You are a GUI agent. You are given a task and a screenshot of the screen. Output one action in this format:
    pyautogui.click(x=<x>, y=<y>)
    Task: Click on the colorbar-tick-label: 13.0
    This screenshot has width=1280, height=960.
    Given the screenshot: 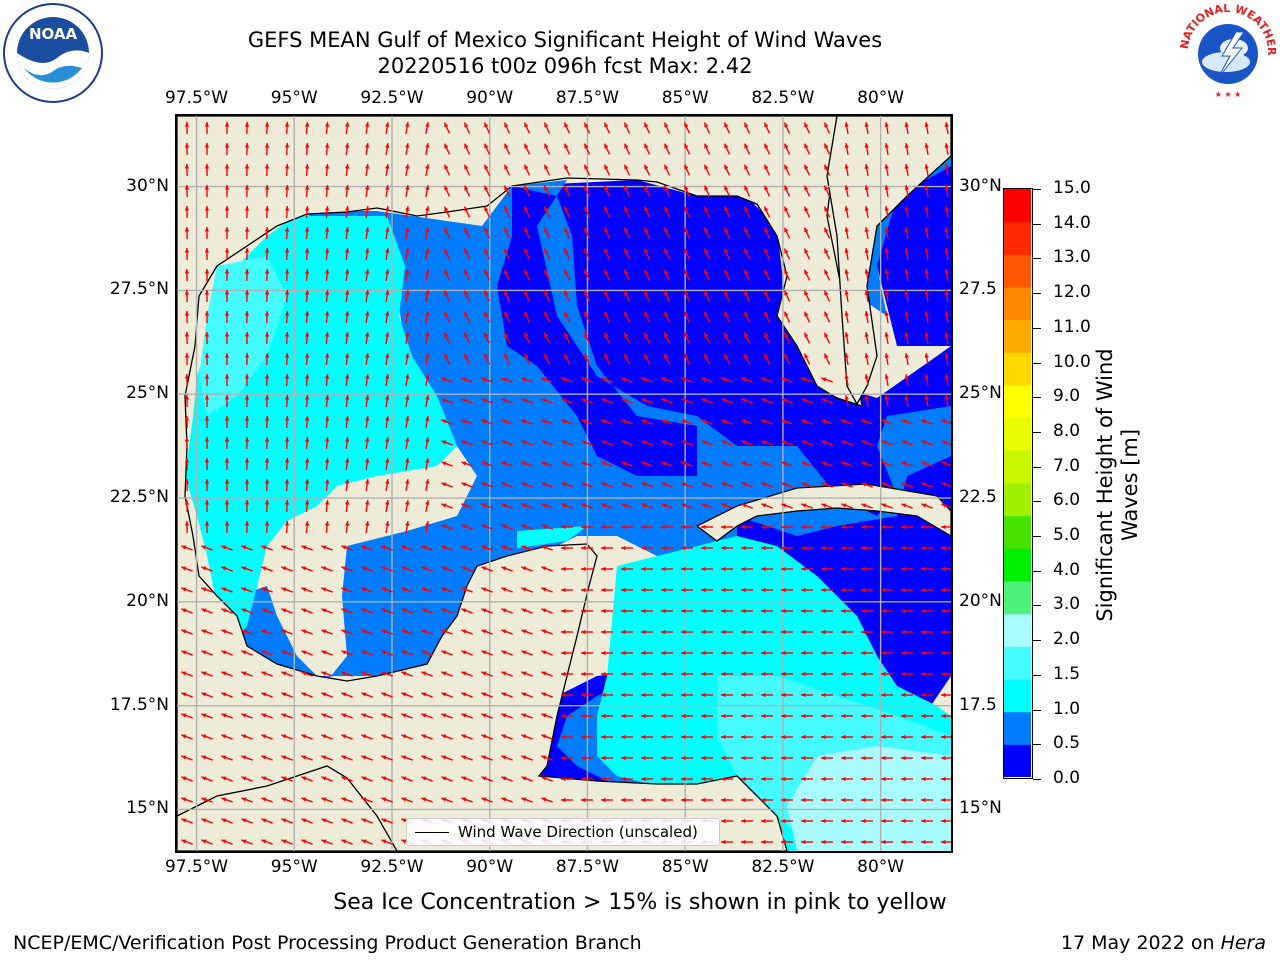 What is the action you would take?
    pyautogui.click(x=1072, y=257)
    